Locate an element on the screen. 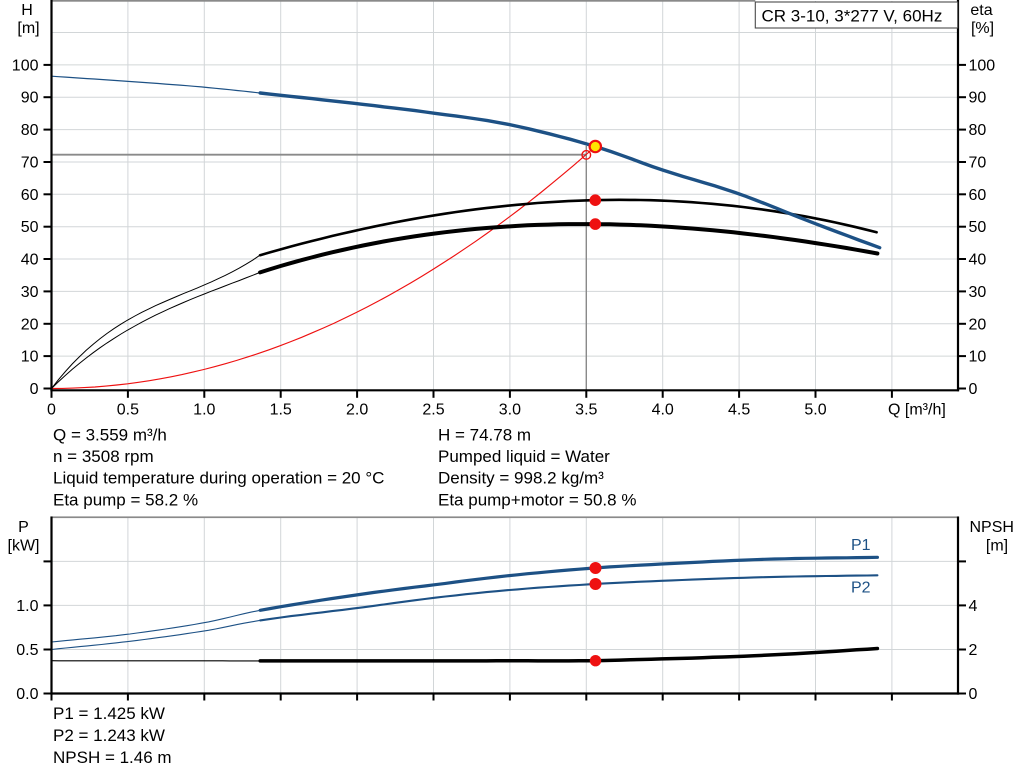  svg-text: Pumped liquid = Water is located at coordinates (524, 456).